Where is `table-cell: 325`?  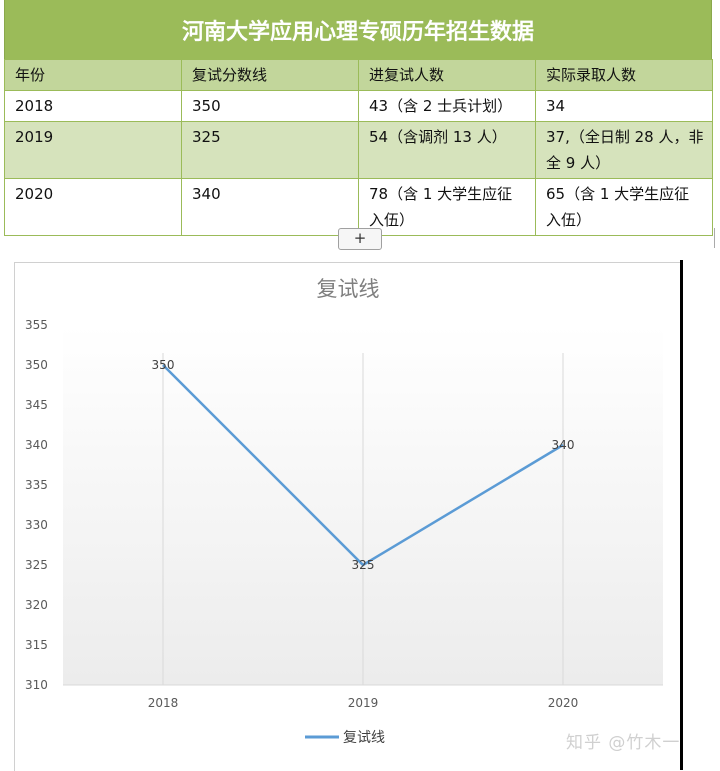
table-cell: 325 is located at coordinates (270, 150).